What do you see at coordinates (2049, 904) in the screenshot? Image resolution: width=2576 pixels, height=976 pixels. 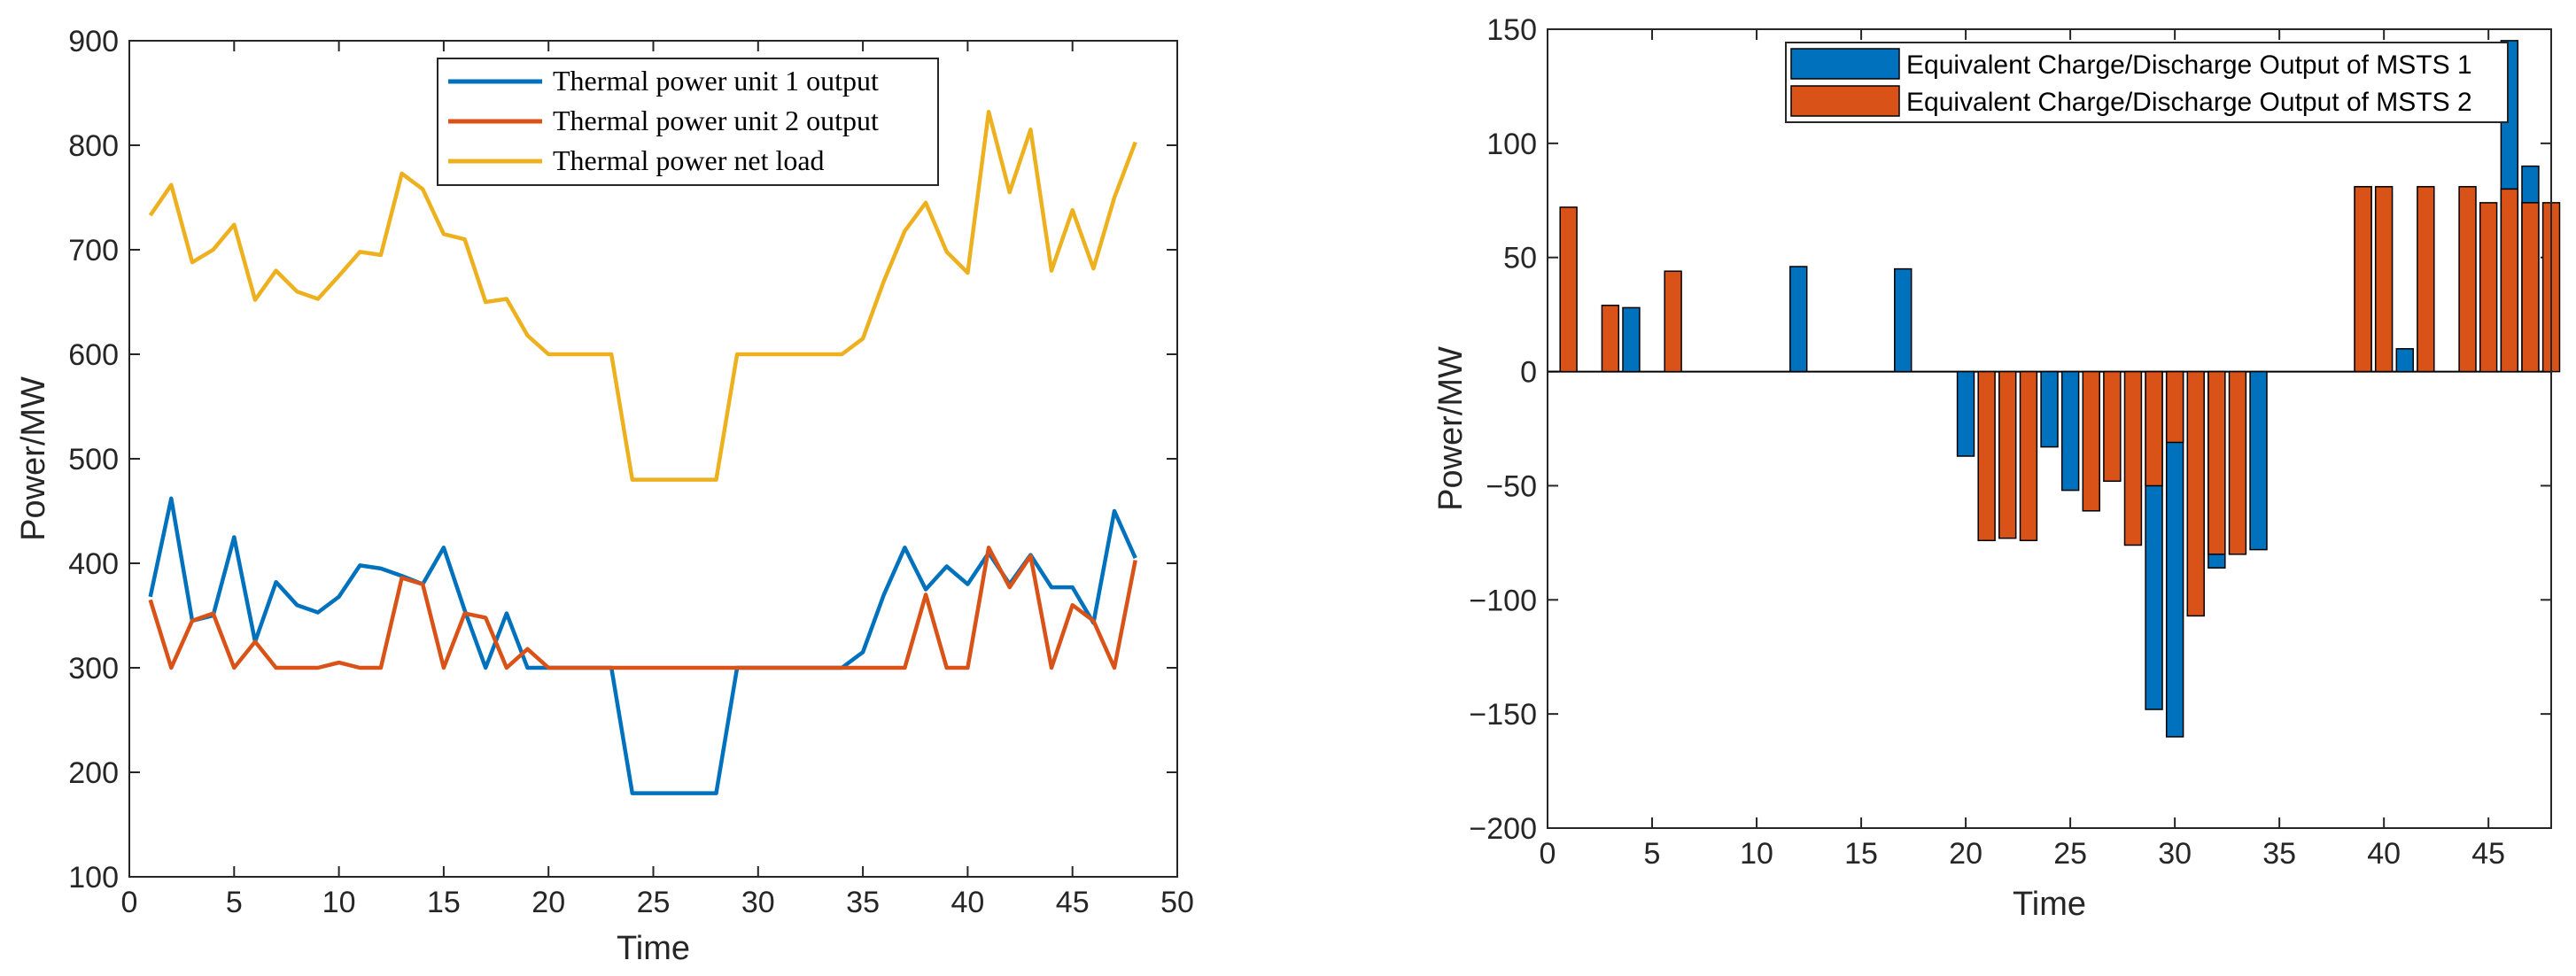 I see `bar-chart-x-axis-label: Time` at bounding box center [2049, 904].